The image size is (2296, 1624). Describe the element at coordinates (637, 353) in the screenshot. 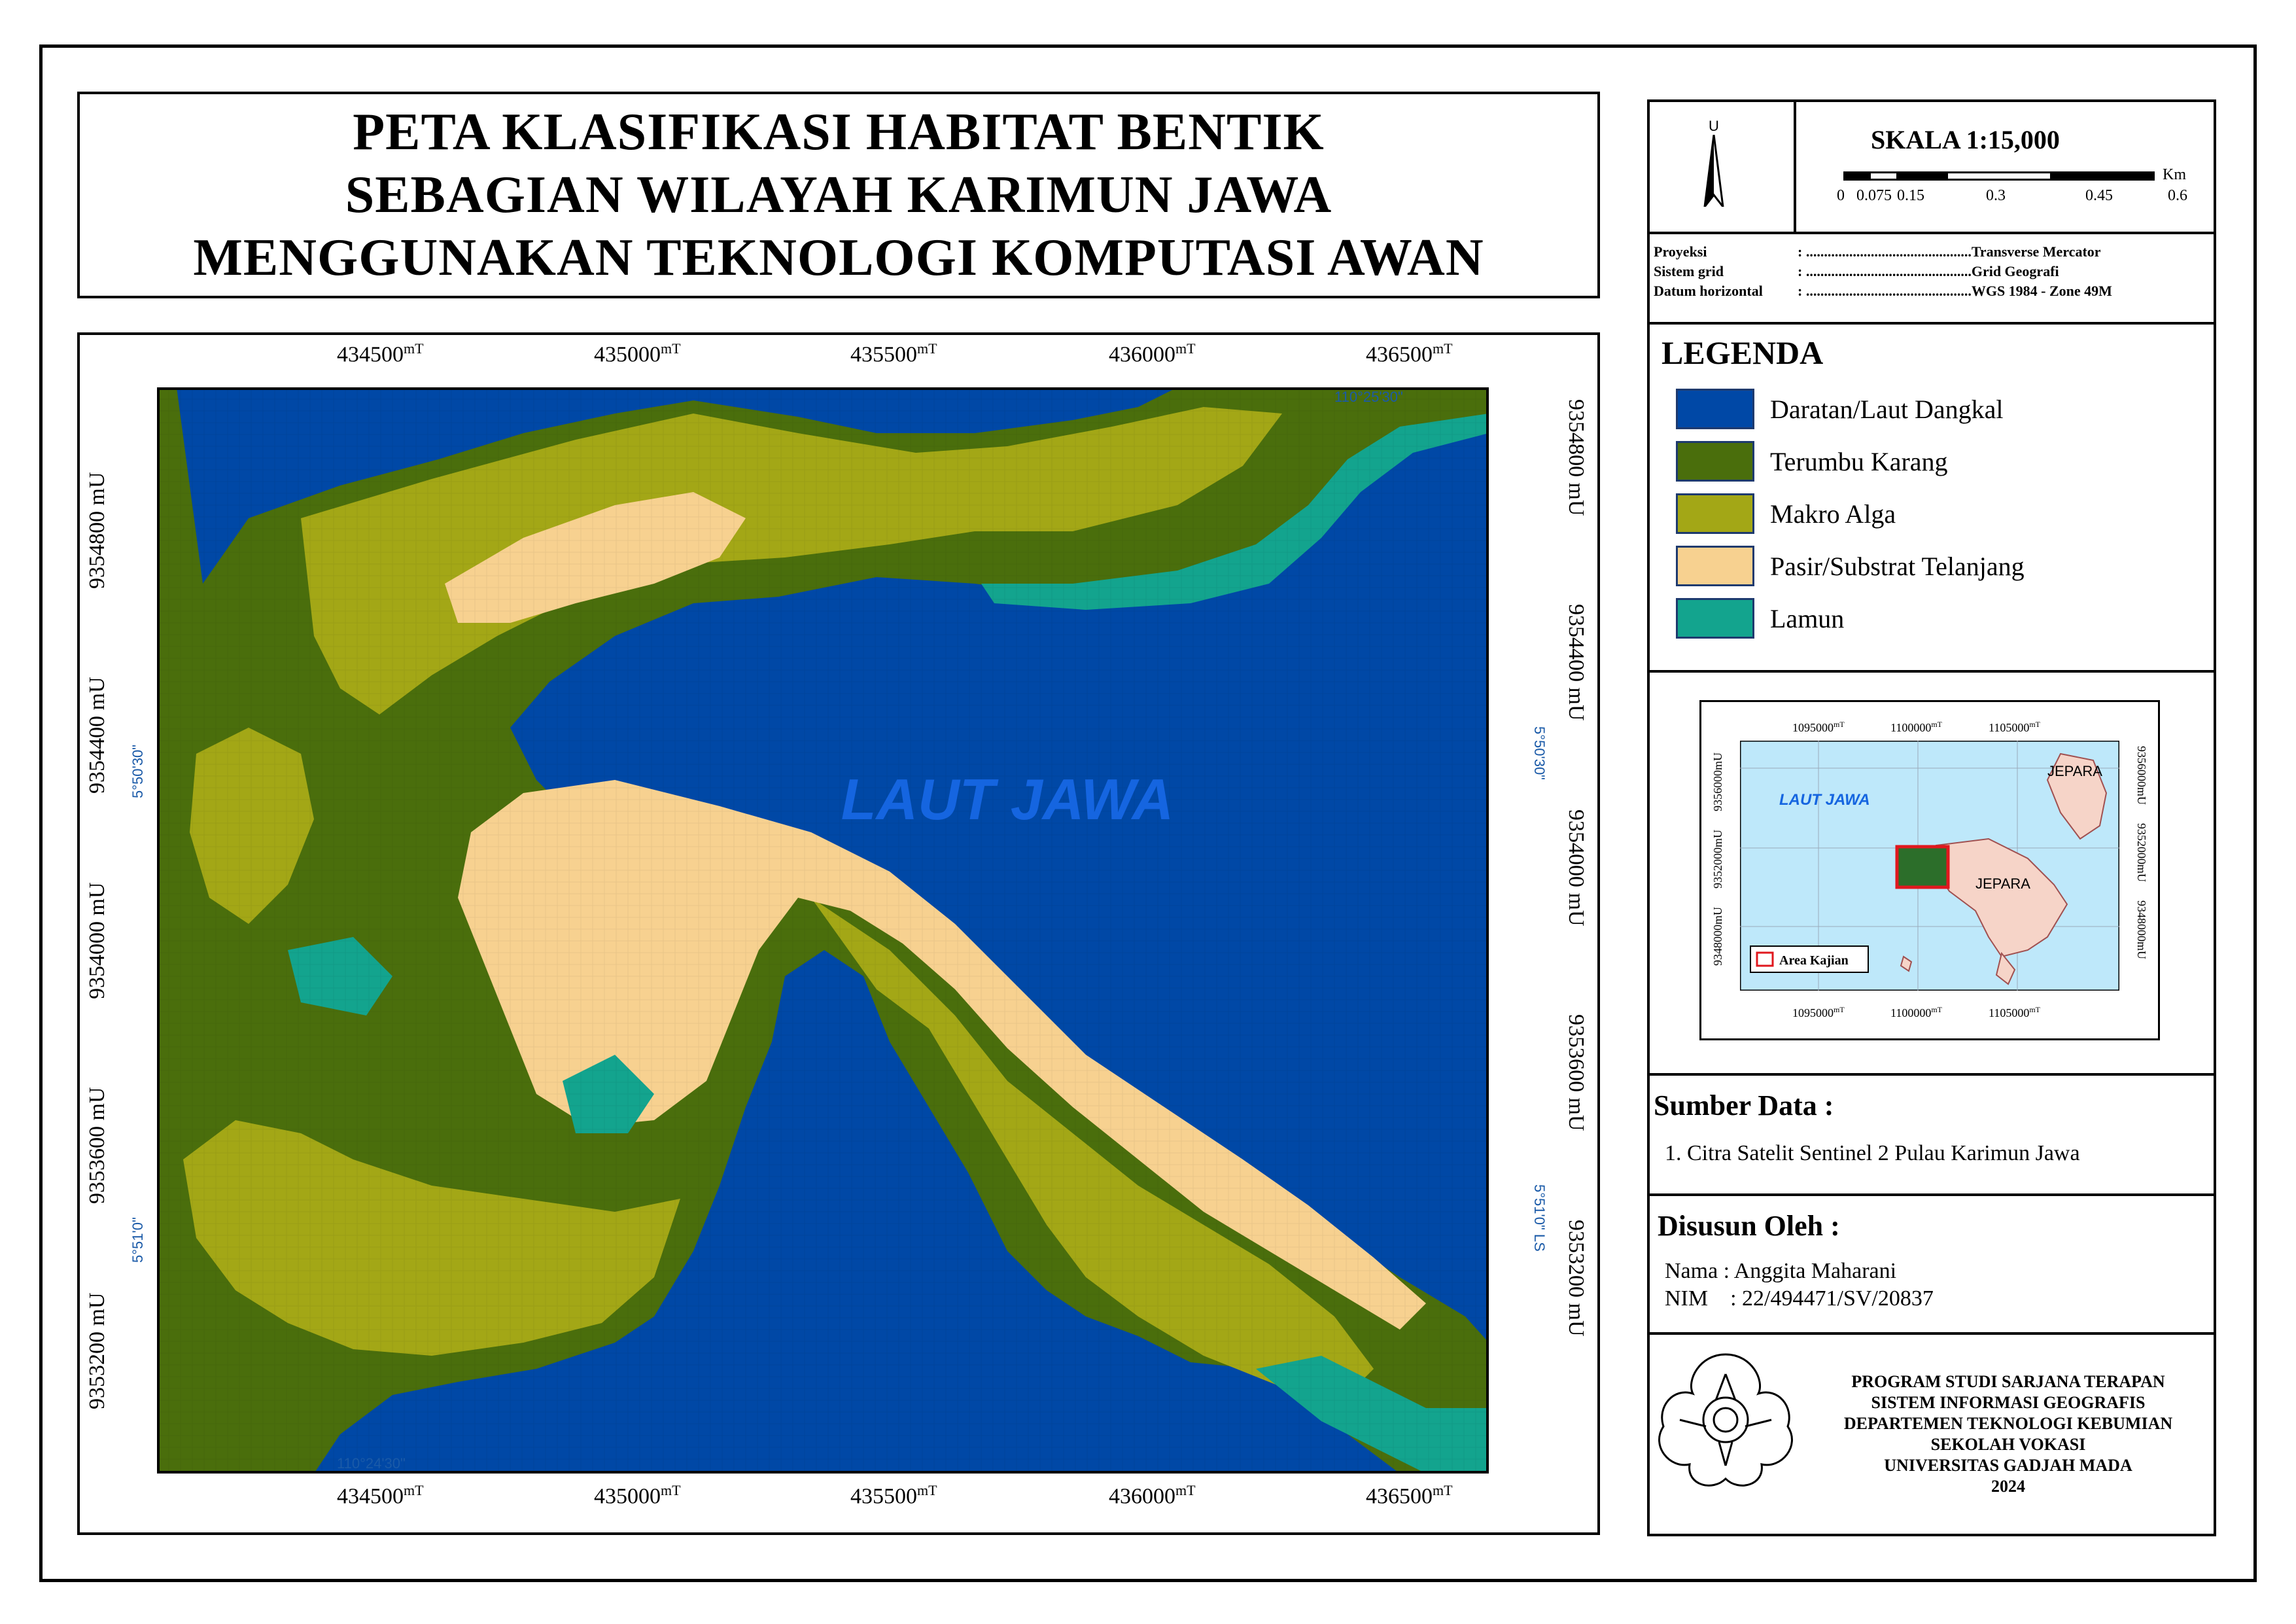

I see `x-tick-top: 435000mT` at that location.